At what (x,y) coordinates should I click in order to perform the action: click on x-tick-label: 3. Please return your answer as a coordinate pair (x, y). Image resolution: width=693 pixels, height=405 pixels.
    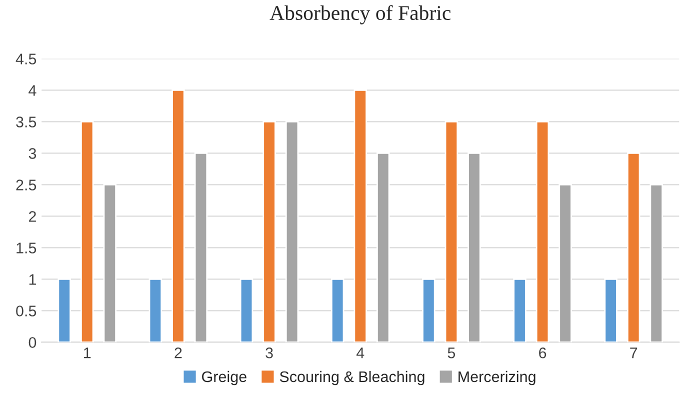
    Looking at the image, I should click on (269, 352).